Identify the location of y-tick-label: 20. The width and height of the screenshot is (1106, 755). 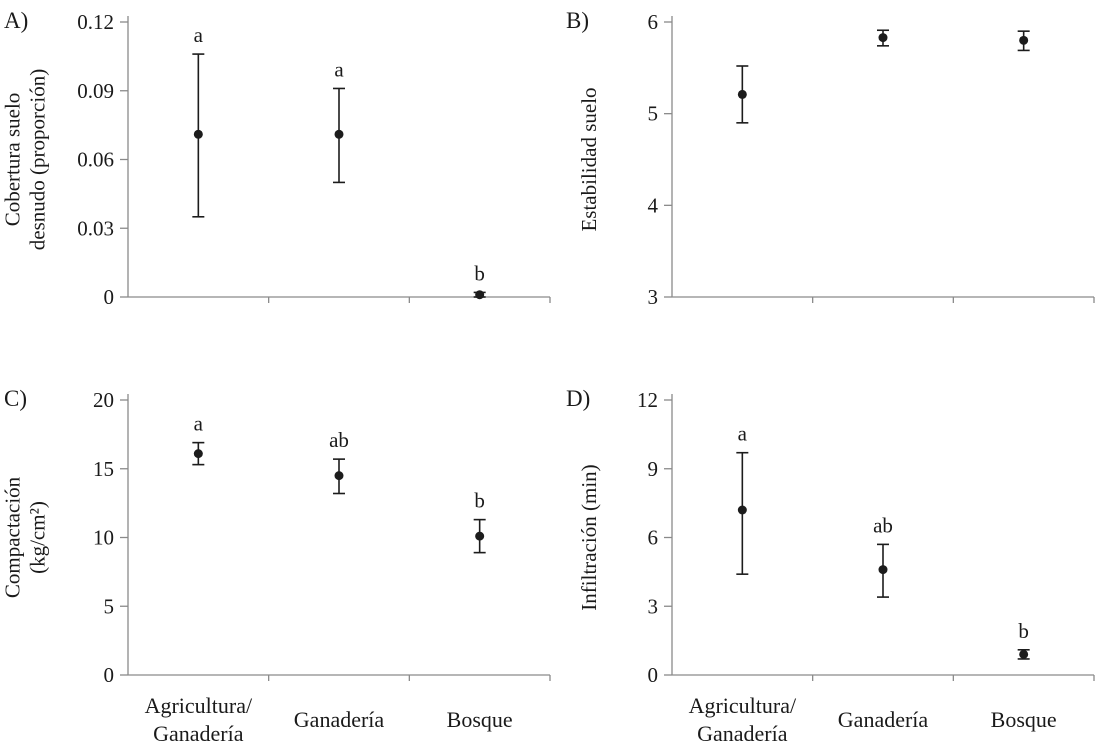
(103, 400).